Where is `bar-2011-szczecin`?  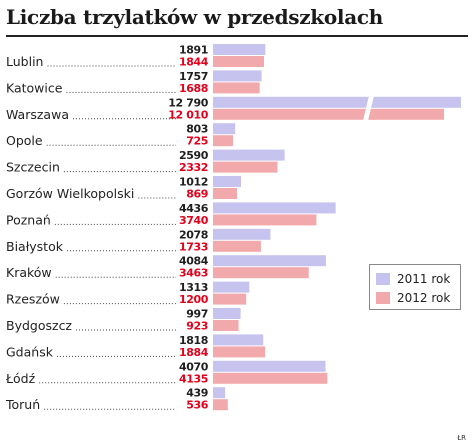
bar-2011-szczecin is located at coordinates (249, 155).